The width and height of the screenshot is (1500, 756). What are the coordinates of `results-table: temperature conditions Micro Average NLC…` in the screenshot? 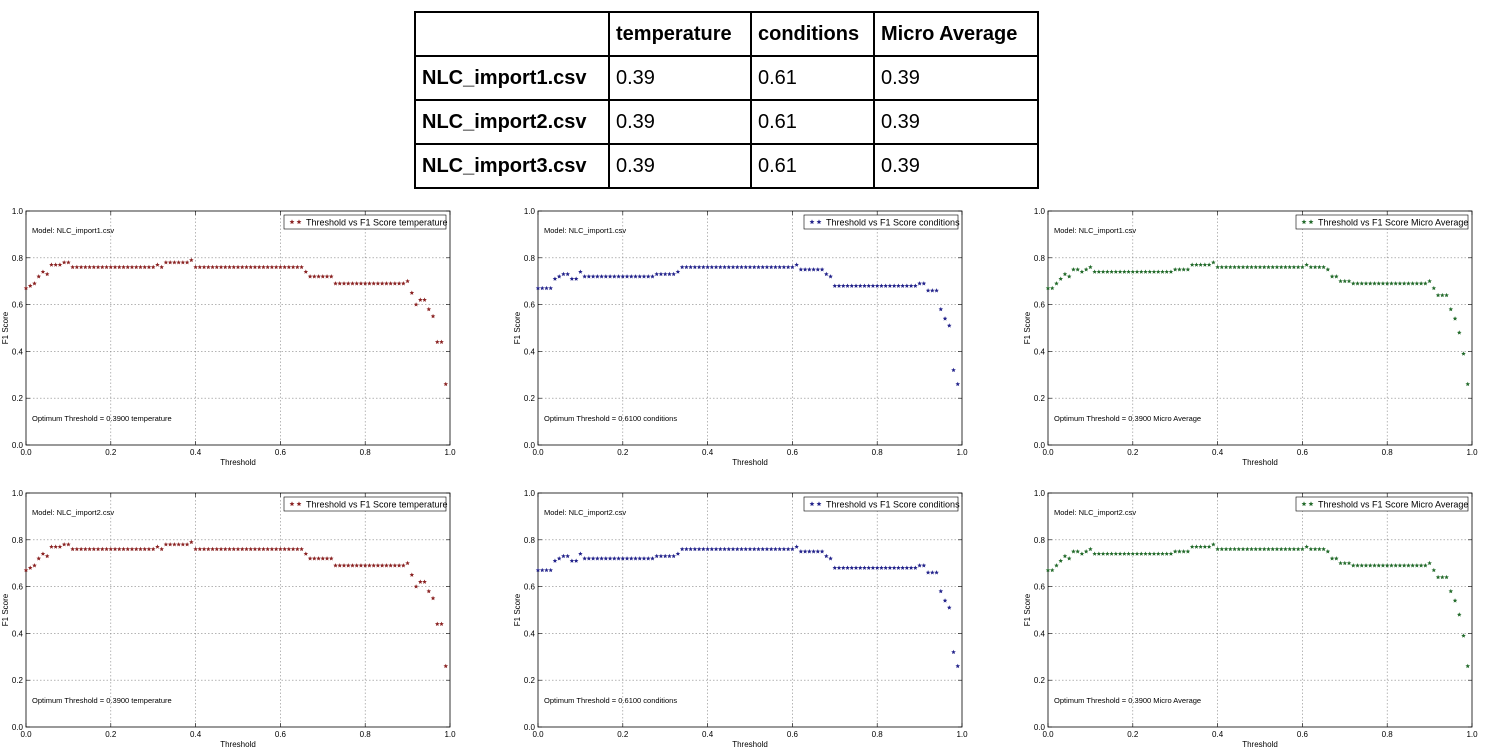 It's located at (726, 100).